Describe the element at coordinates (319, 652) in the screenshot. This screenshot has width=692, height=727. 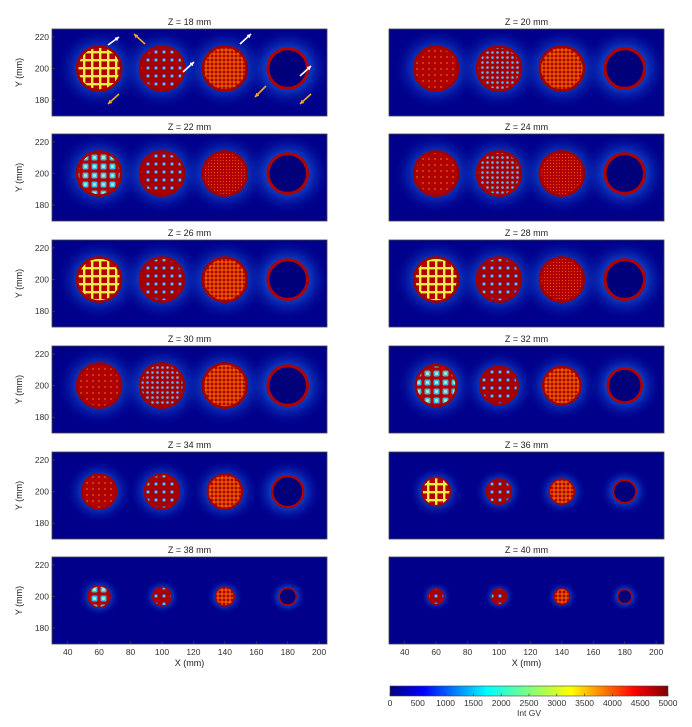
I see `x-tick-label: 200` at that location.